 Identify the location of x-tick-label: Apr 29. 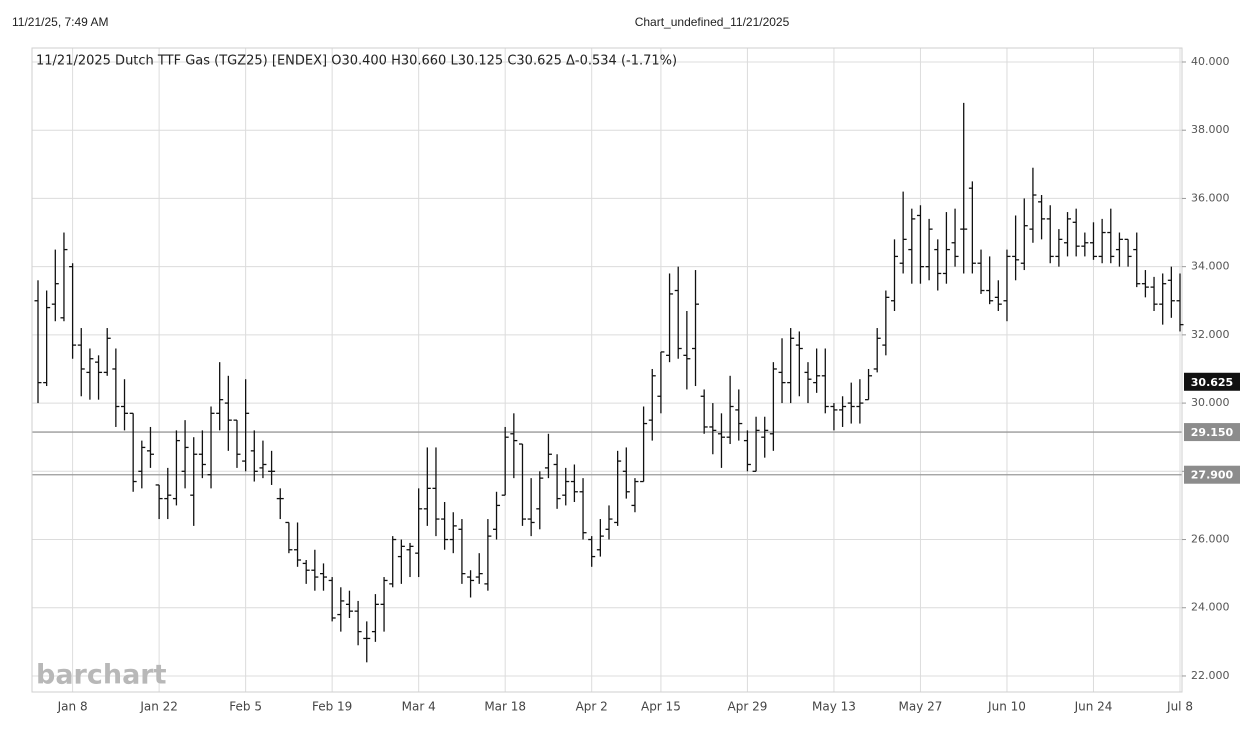
(748, 707).